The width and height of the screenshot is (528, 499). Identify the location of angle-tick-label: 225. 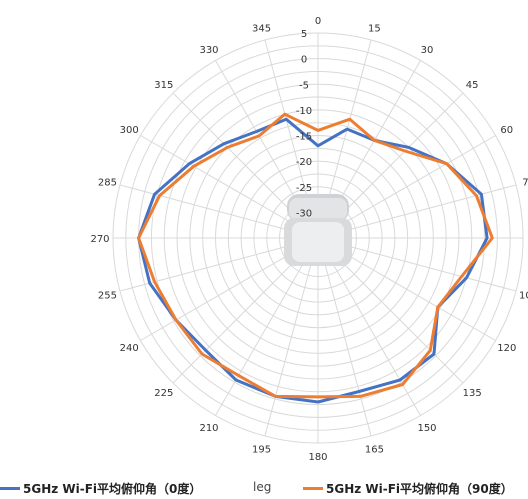
(163, 393).